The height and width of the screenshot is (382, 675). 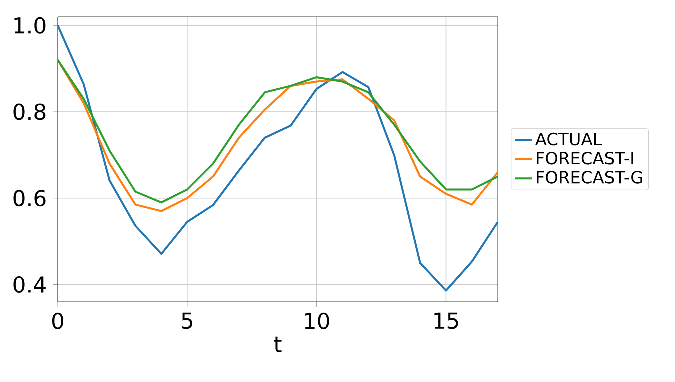 I want to click on y-tick-label: 0.4, so click(x=30, y=285).